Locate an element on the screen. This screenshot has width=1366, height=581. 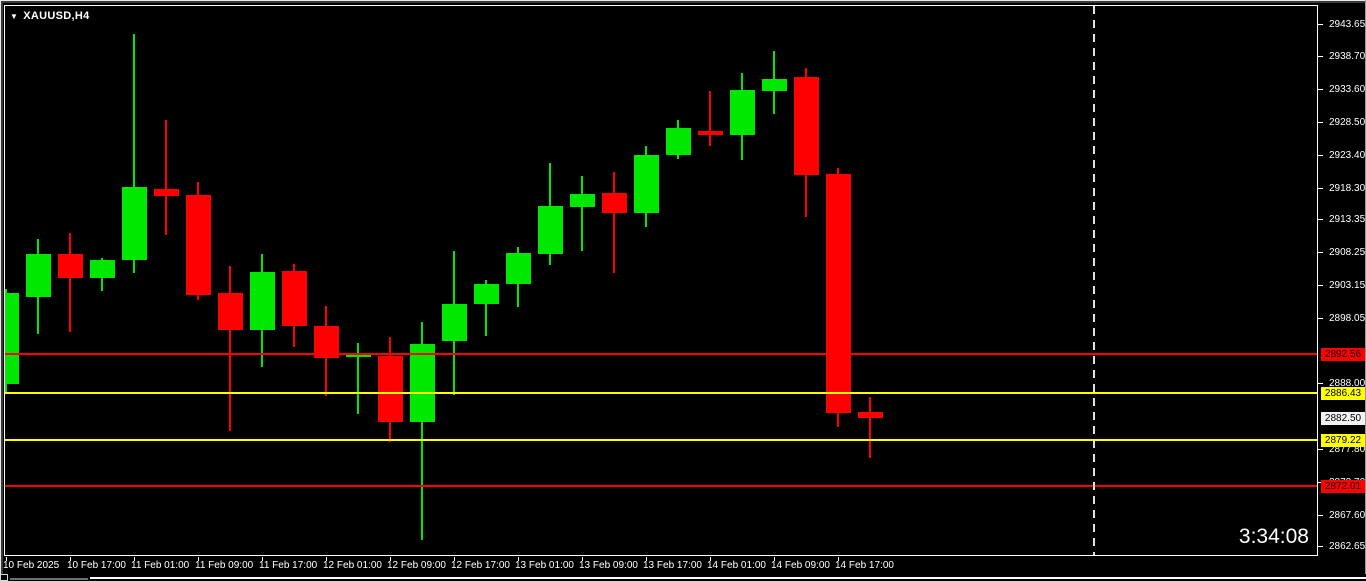
price-axis-label: 2918.30 is located at coordinates (1347, 188).